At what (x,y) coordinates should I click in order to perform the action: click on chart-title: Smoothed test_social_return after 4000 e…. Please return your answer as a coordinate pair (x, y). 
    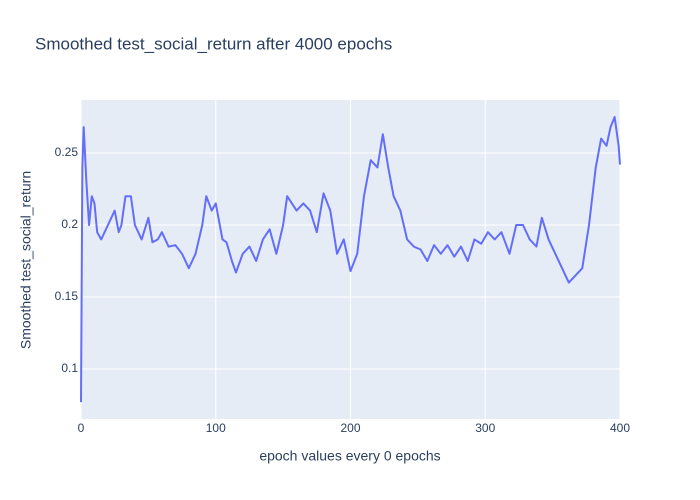
    Looking at the image, I should click on (213, 43).